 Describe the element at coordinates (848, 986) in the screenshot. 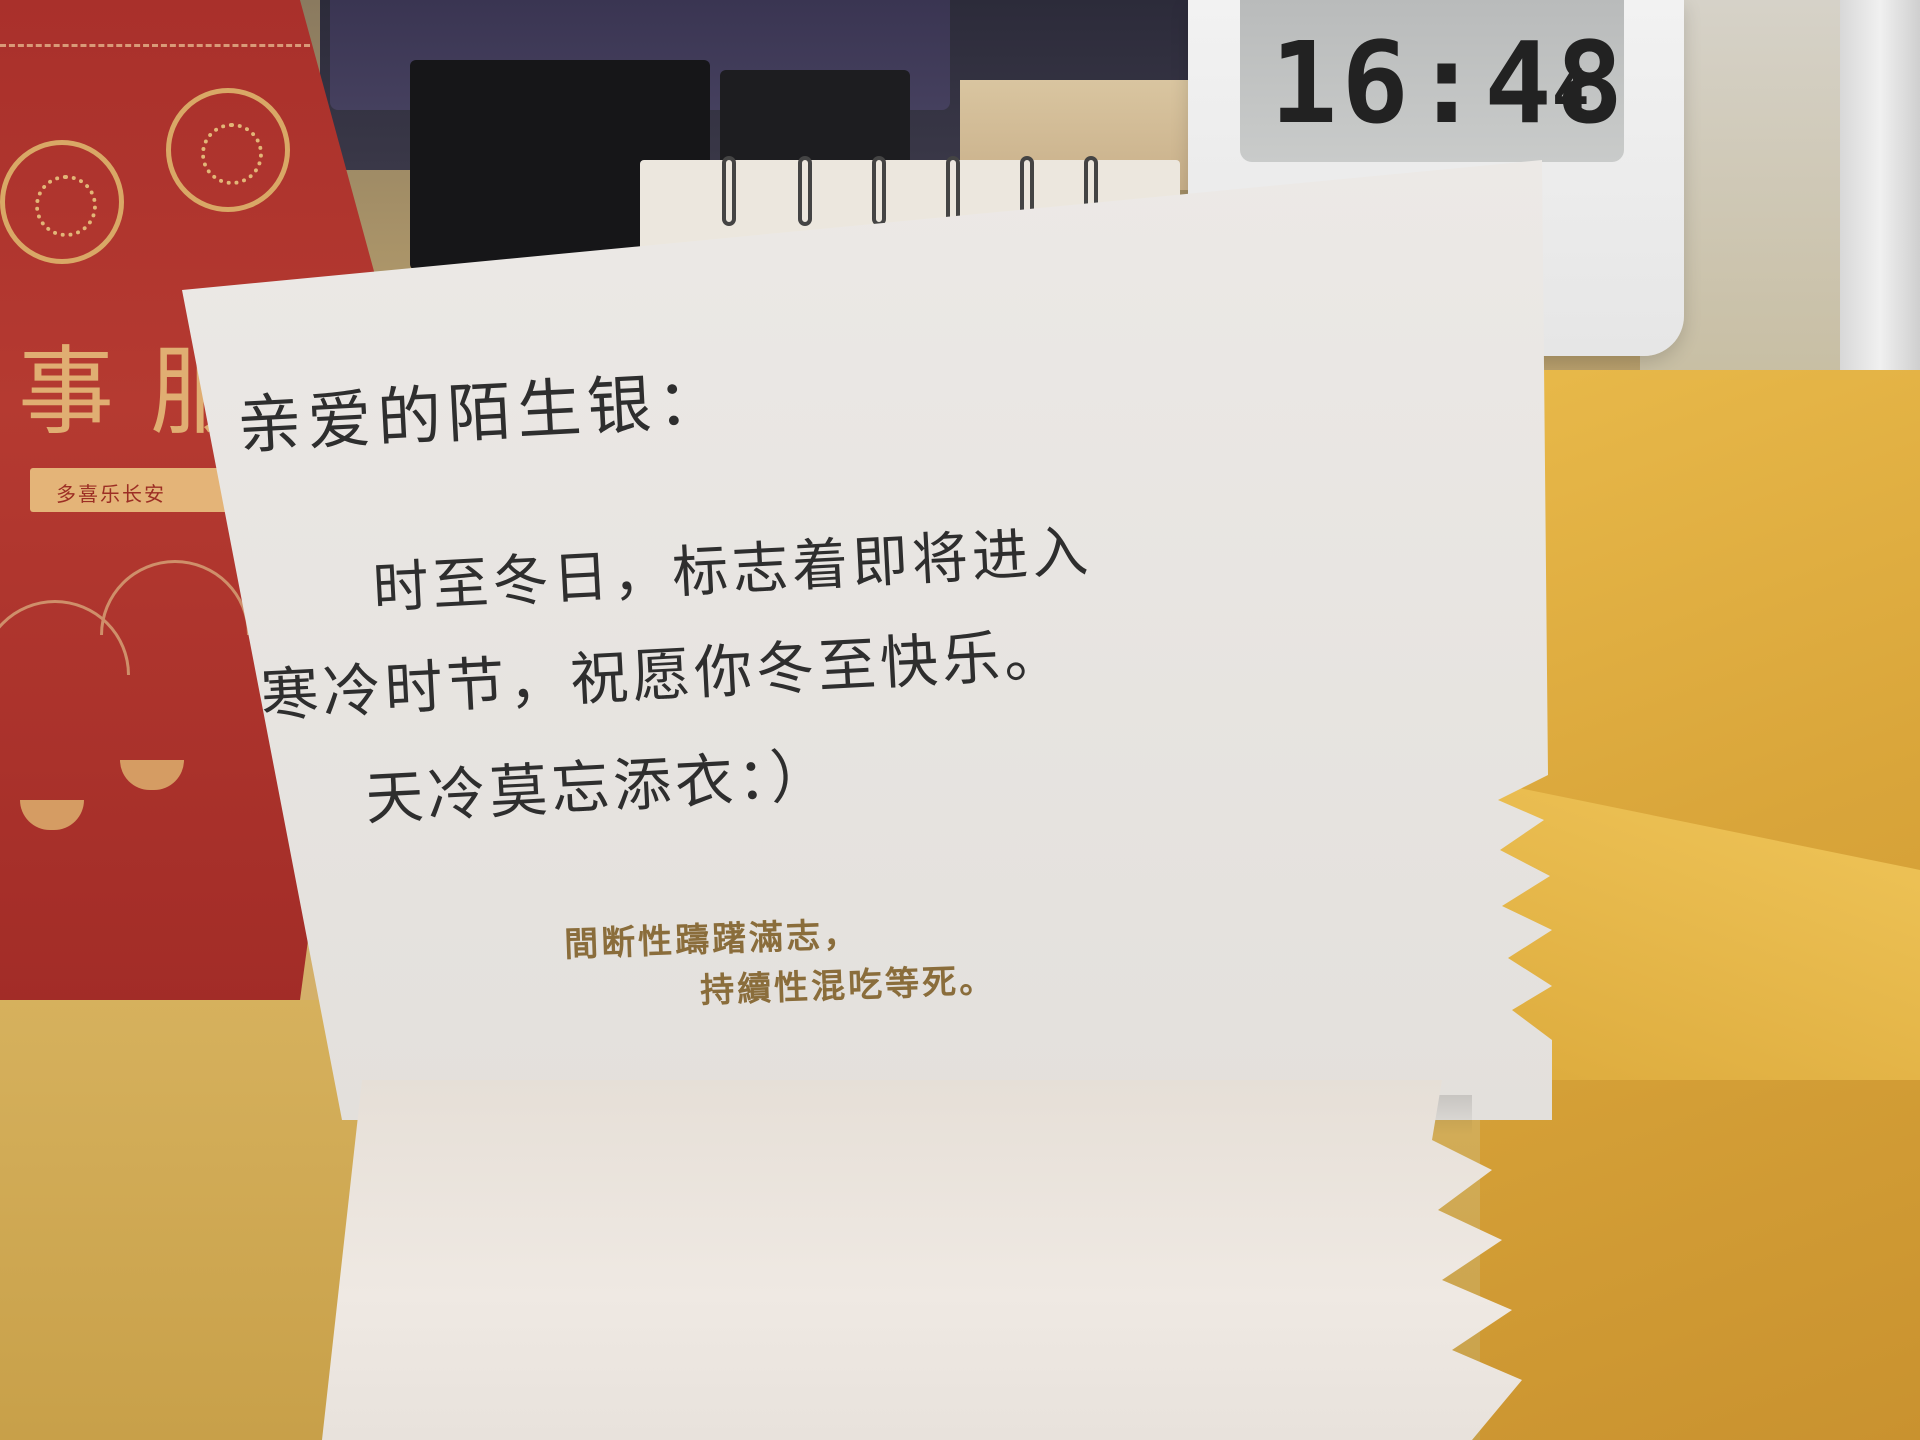

I see `printed-motto-line: 持續性混吃等死。` at that location.